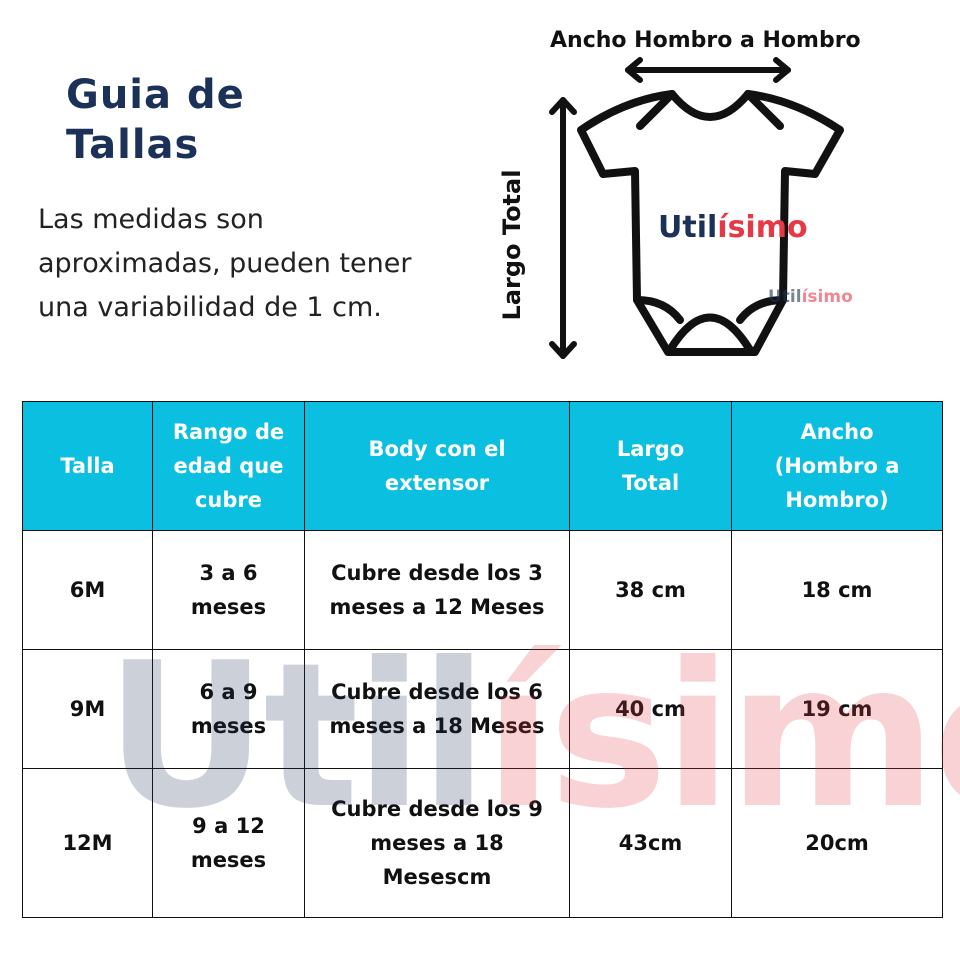 The width and height of the screenshot is (960, 960). Describe the element at coordinates (228, 466) in the screenshot. I see `header-rango: Rango de edad que cubre` at that location.